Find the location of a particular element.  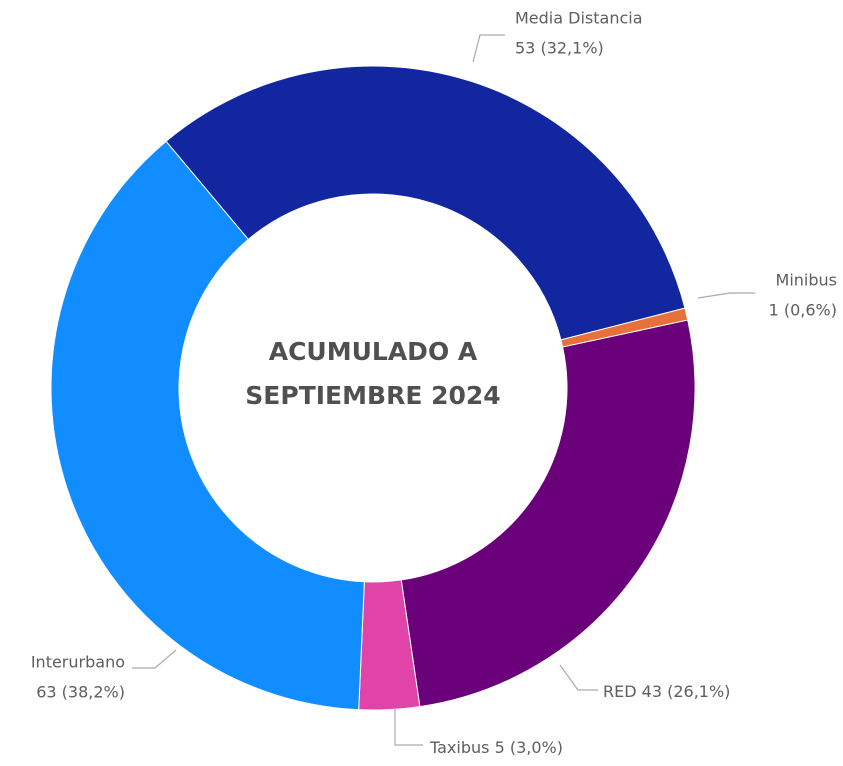

slice-value: 43 (26,1%) is located at coordinates (686, 691).